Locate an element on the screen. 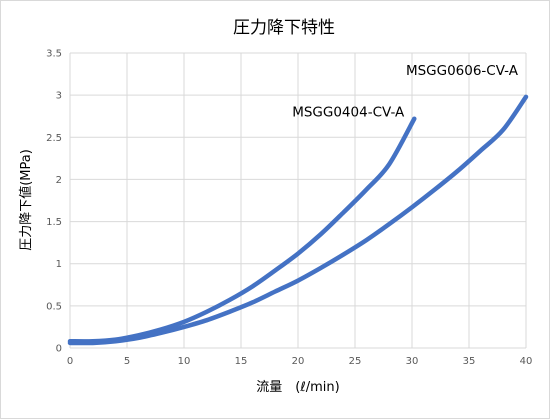  y-tick-label: 0 is located at coordinates (59, 349).